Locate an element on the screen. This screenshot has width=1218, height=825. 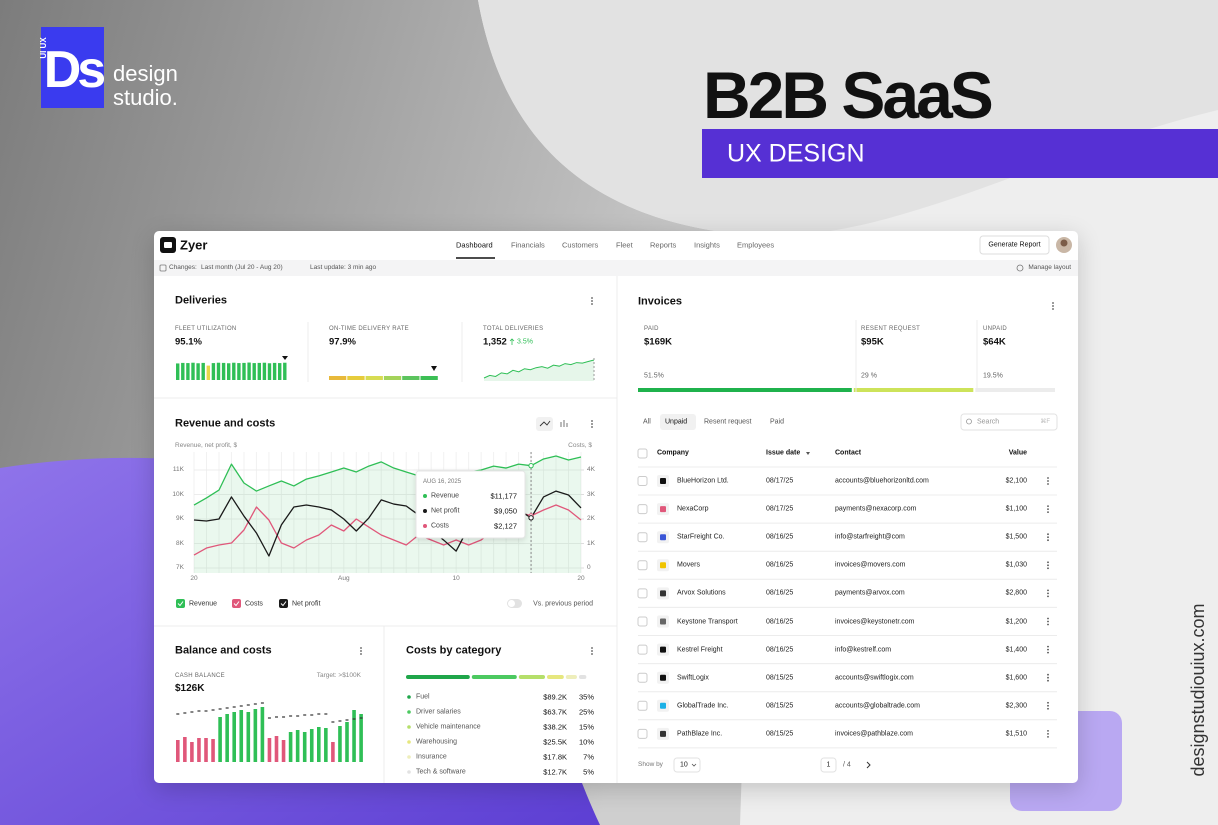
manage-layout: Manage layout is located at coordinates (1049, 267).